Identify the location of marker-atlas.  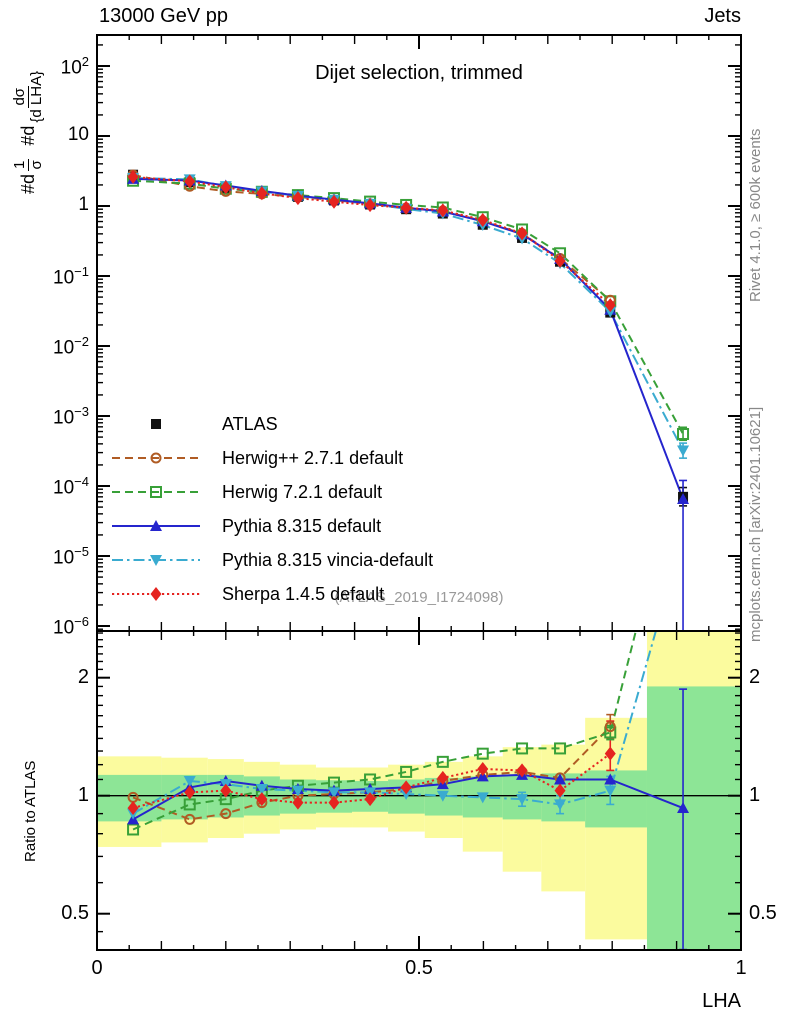
(156, 424).